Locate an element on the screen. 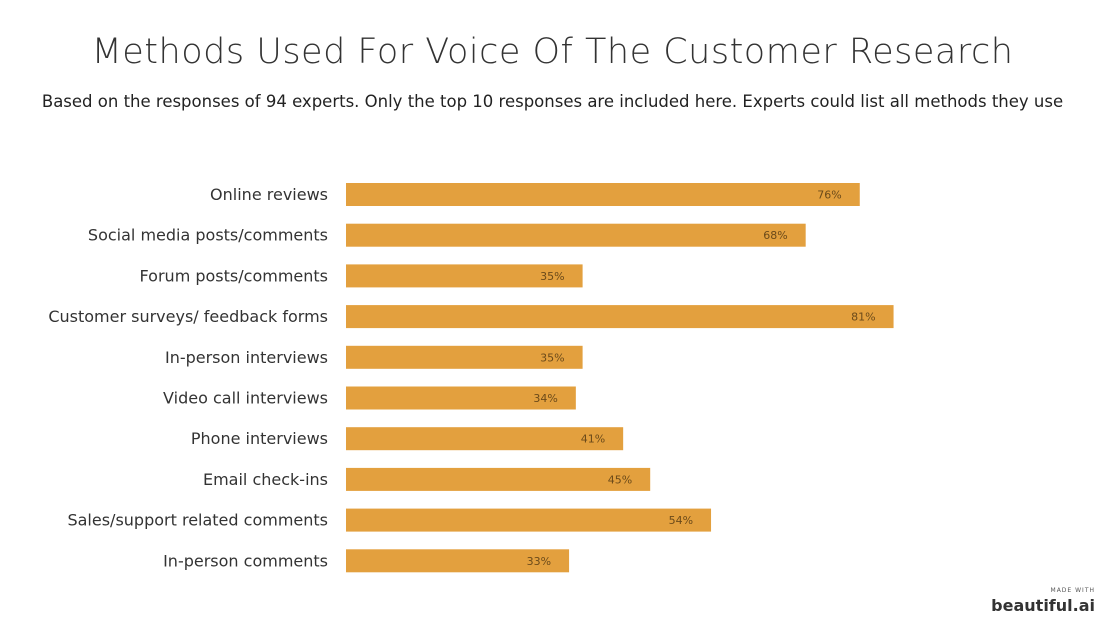 The image size is (1105, 625). branding: MADE WITH beautiful.ai is located at coordinates (1043, 601).